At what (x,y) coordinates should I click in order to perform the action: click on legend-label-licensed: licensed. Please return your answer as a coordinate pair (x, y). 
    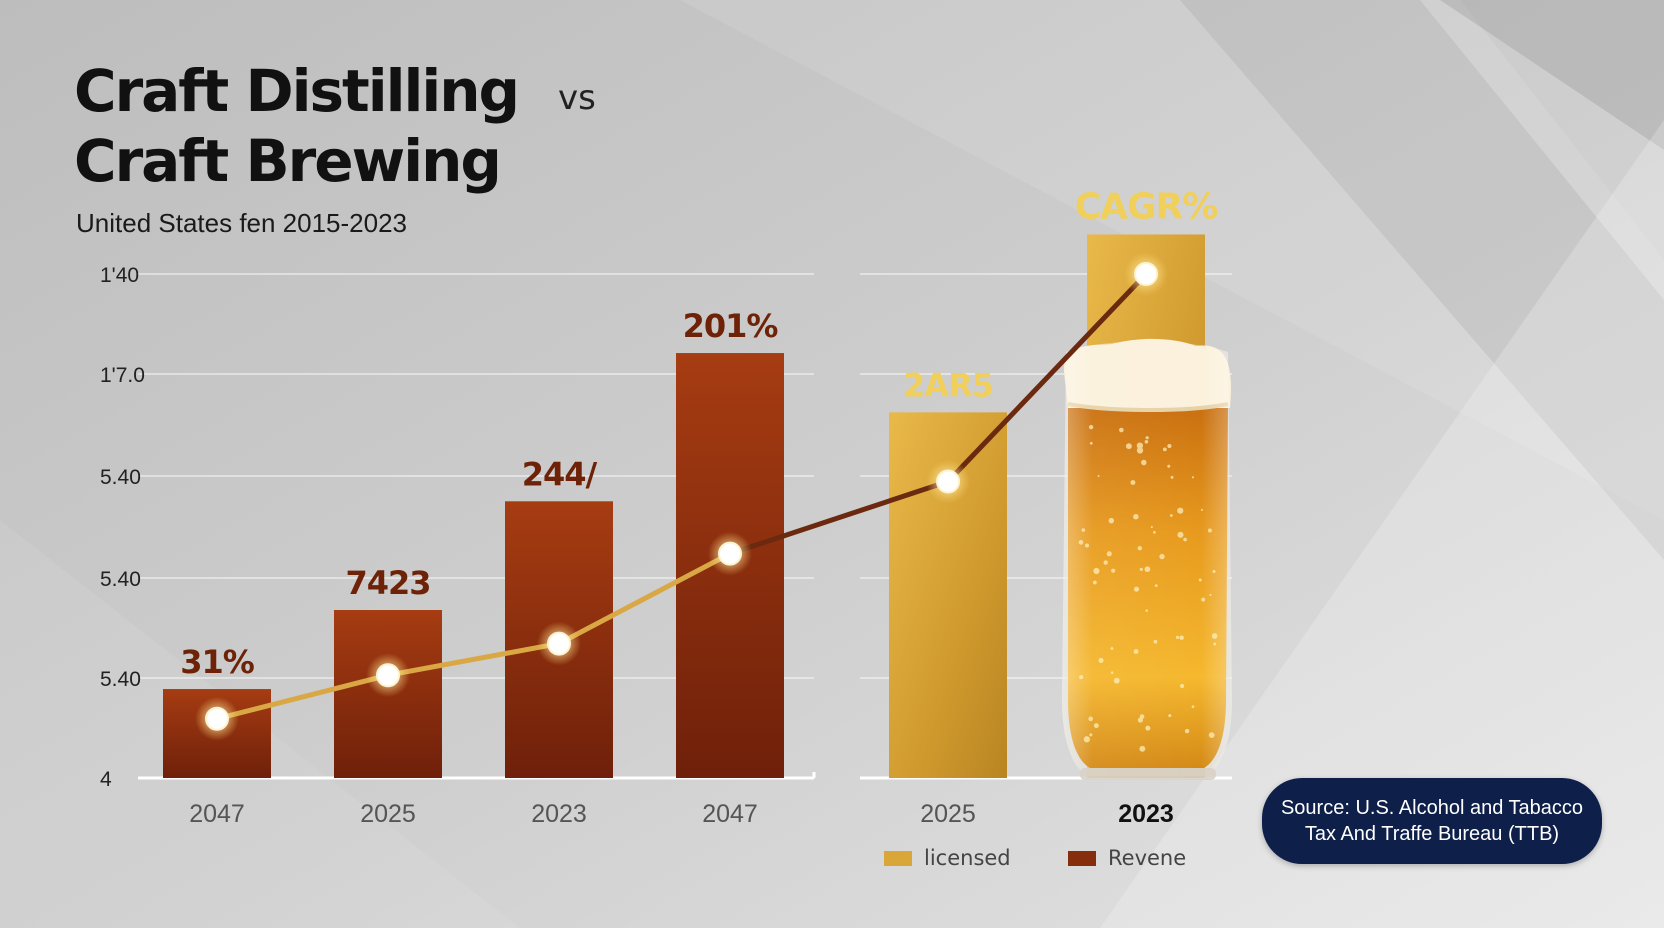
    Looking at the image, I should click on (967, 858).